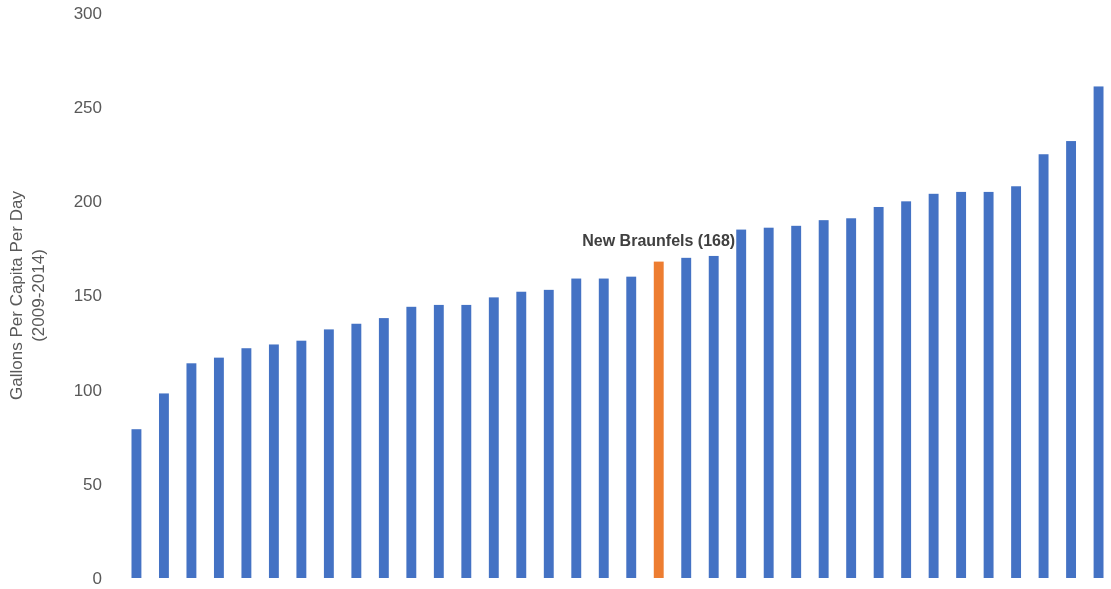 Image resolution: width=1111 pixels, height=589 pixels. What do you see at coordinates (87, 202) in the screenshot?
I see `y-tick-label: 200` at bounding box center [87, 202].